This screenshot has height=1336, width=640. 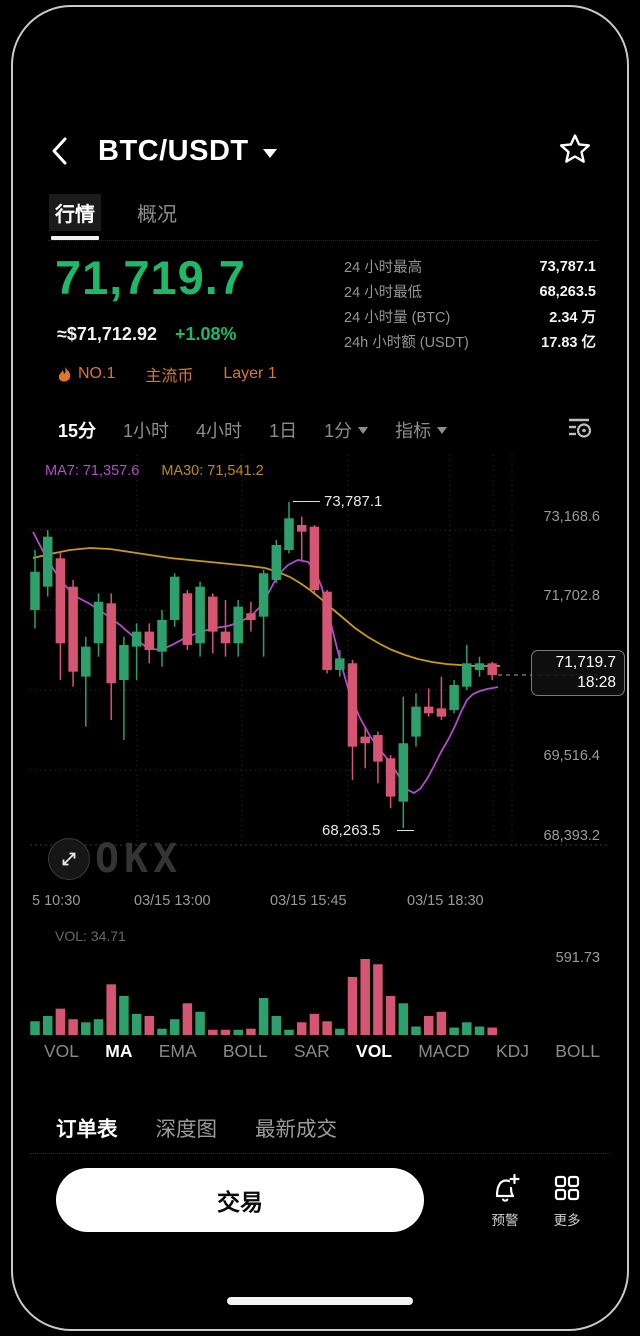 I want to click on price-change: +1.08%, so click(x=205, y=334).